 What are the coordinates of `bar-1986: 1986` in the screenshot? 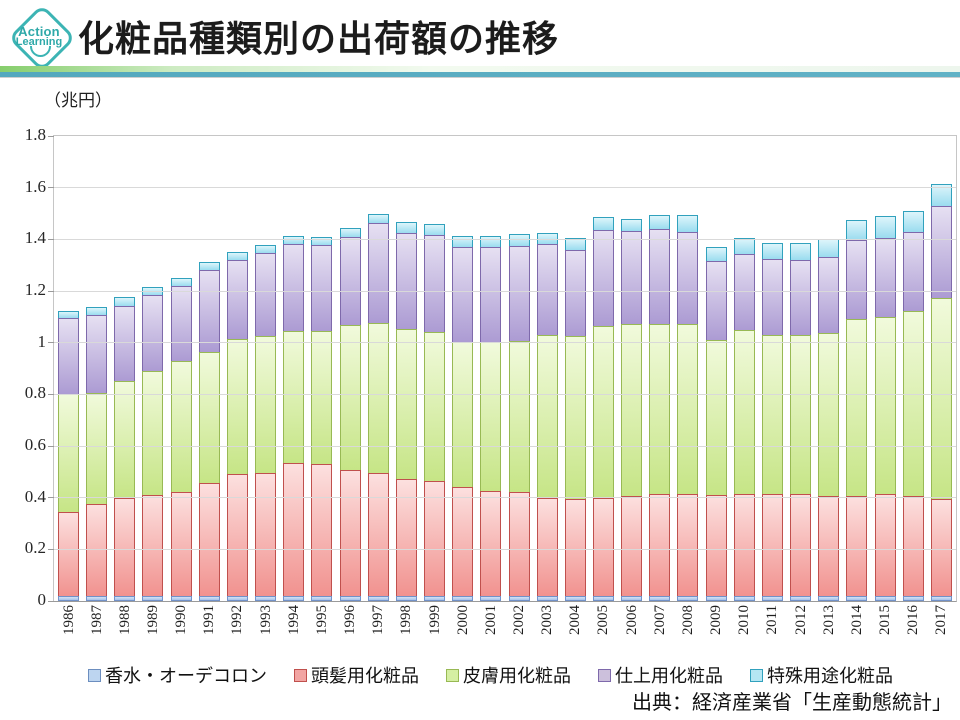 It's located at (68, 385).